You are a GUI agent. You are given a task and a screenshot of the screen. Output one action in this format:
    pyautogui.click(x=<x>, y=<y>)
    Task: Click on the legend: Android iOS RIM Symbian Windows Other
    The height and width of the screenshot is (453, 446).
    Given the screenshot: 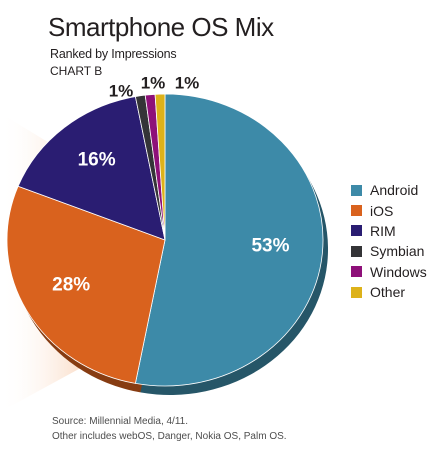 What is the action you would take?
    pyautogui.click(x=389, y=241)
    